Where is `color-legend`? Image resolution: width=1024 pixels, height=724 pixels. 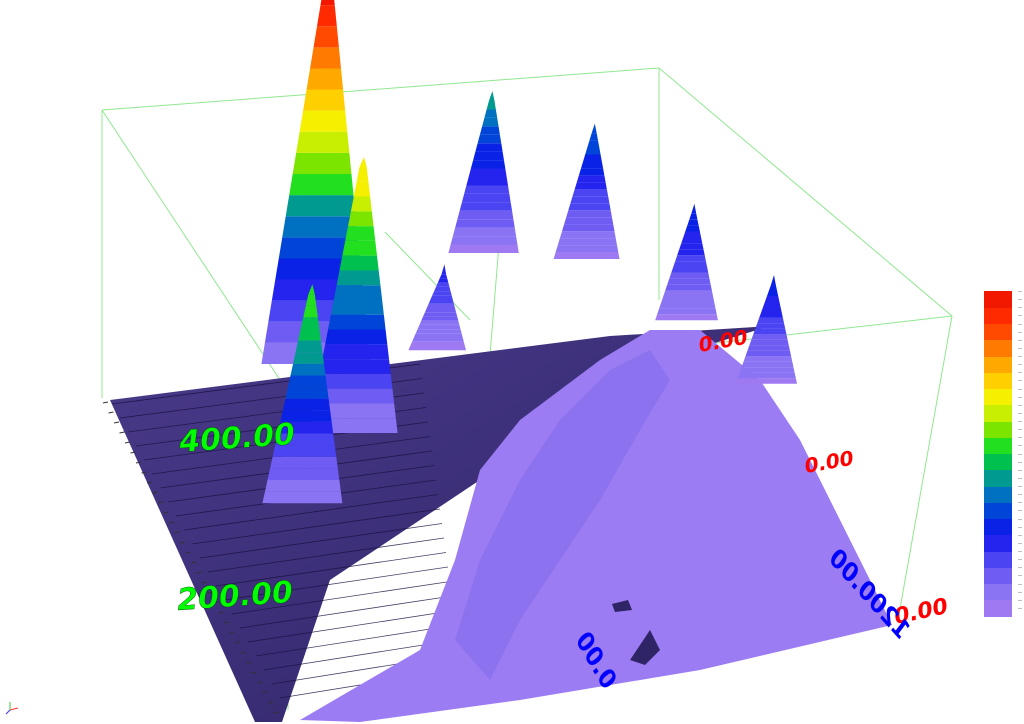 color-legend is located at coordinates (1003, 454).